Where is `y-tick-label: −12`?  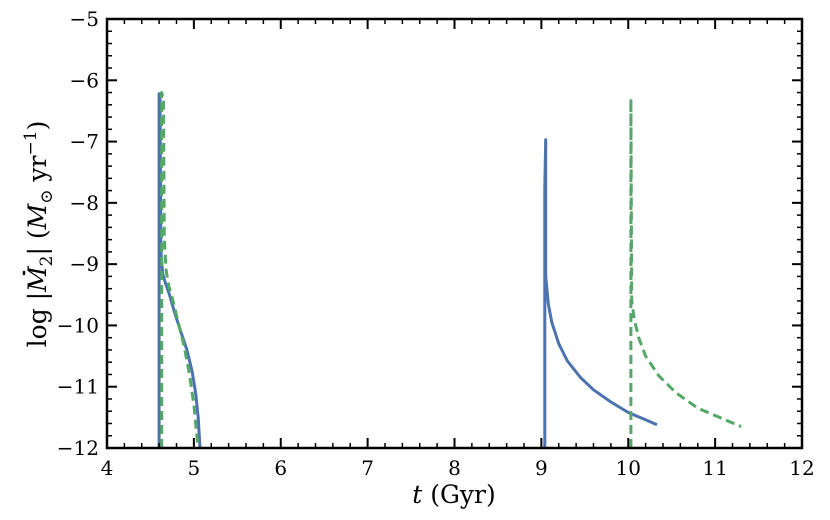 y-tick-label: −12 is located at coordinates (78, 448).